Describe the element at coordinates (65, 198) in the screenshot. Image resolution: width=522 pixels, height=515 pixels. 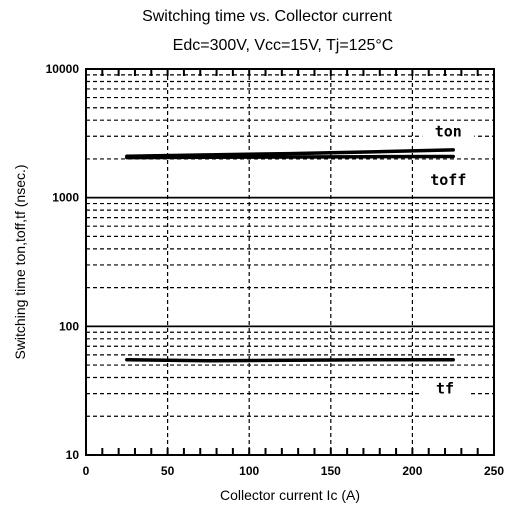
I see `y-tick-label: 1000` at that location.